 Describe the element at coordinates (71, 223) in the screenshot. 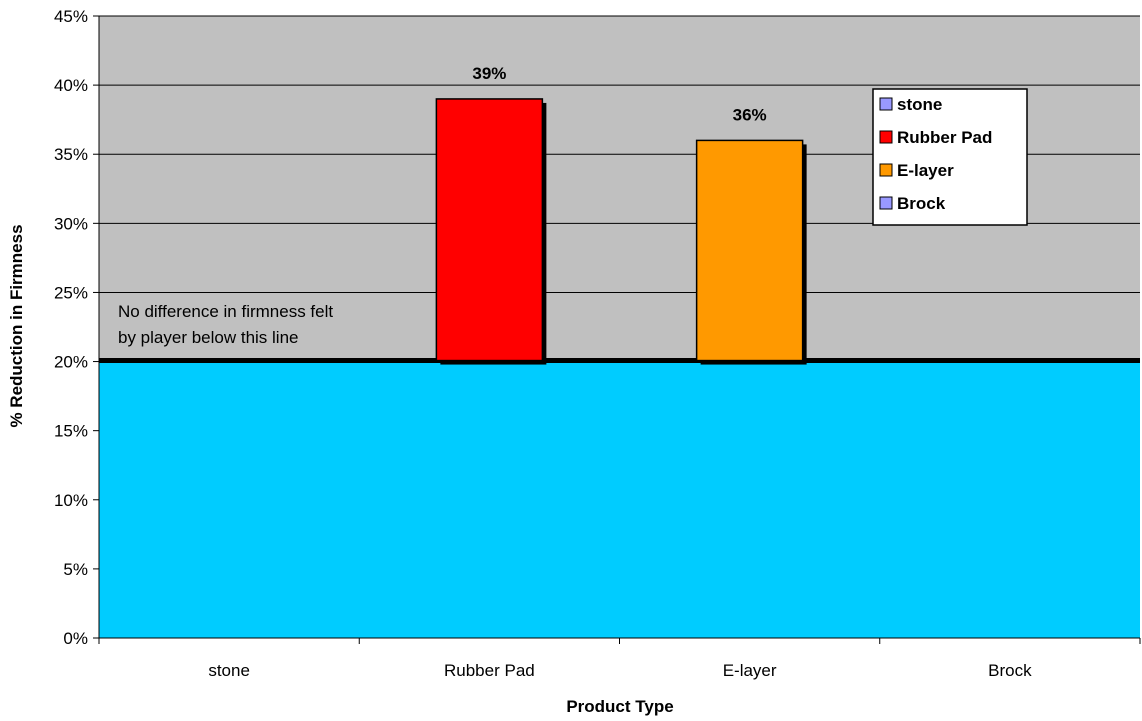

I see `y-tick-label: 30%` at that location.